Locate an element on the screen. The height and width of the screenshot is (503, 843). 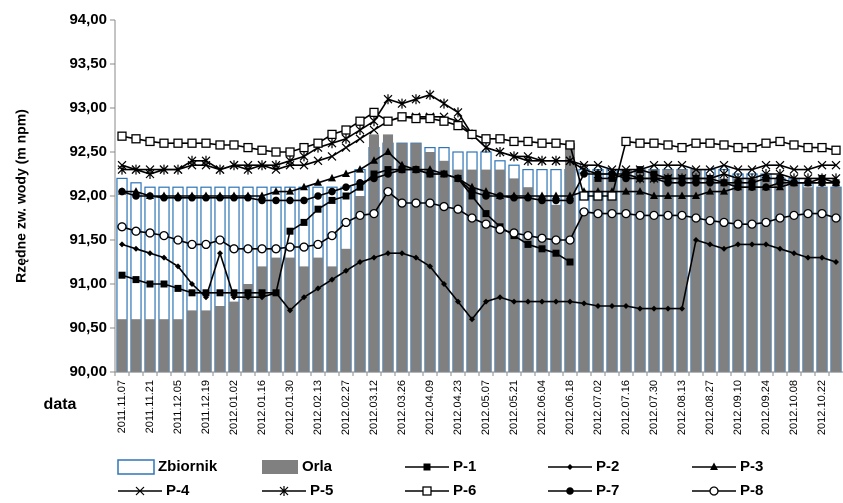
y-tick-label: 94,00 is located at coordinates (88, 19).